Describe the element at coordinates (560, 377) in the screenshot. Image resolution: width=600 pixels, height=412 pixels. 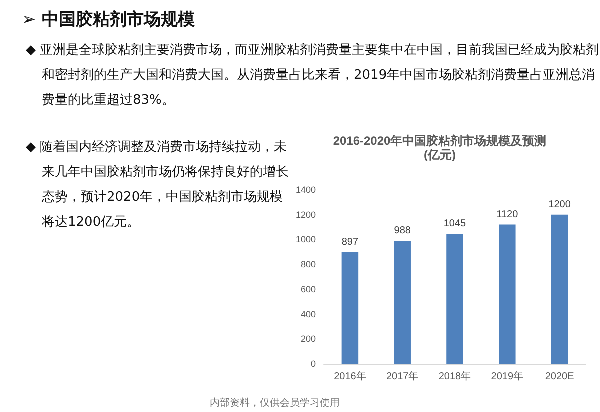
I see `x-tick-label: 2020E` at that location.